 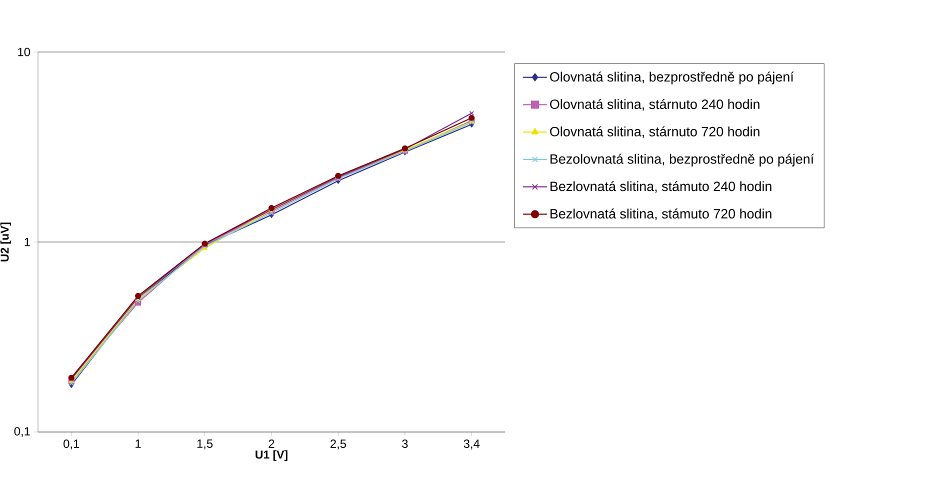 I want to click on x-tick-label: 3, so click(x=405, y=444).